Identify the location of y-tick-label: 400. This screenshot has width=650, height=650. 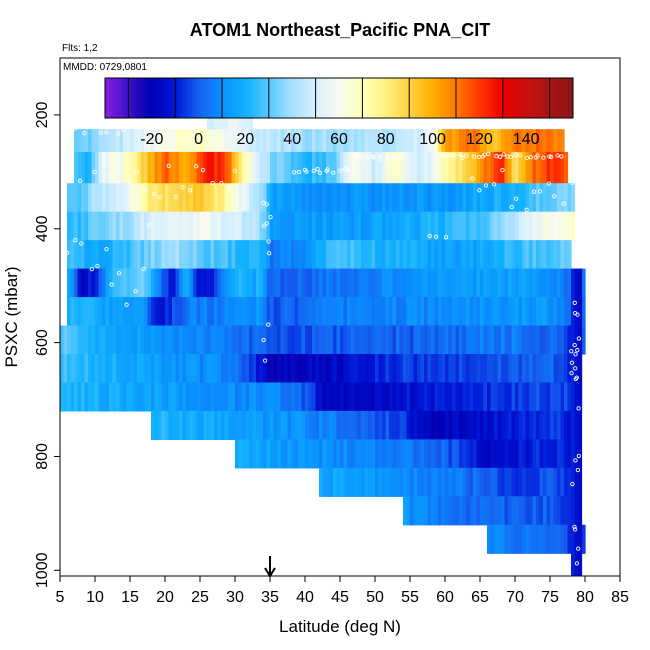
(42, 228).